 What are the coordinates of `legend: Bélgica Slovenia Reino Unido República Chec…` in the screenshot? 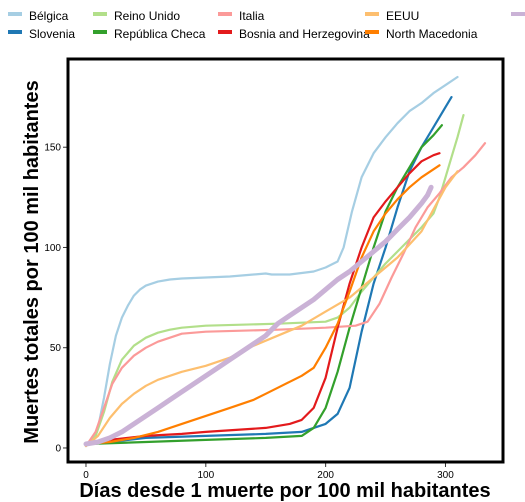 It's located at (266, 25).